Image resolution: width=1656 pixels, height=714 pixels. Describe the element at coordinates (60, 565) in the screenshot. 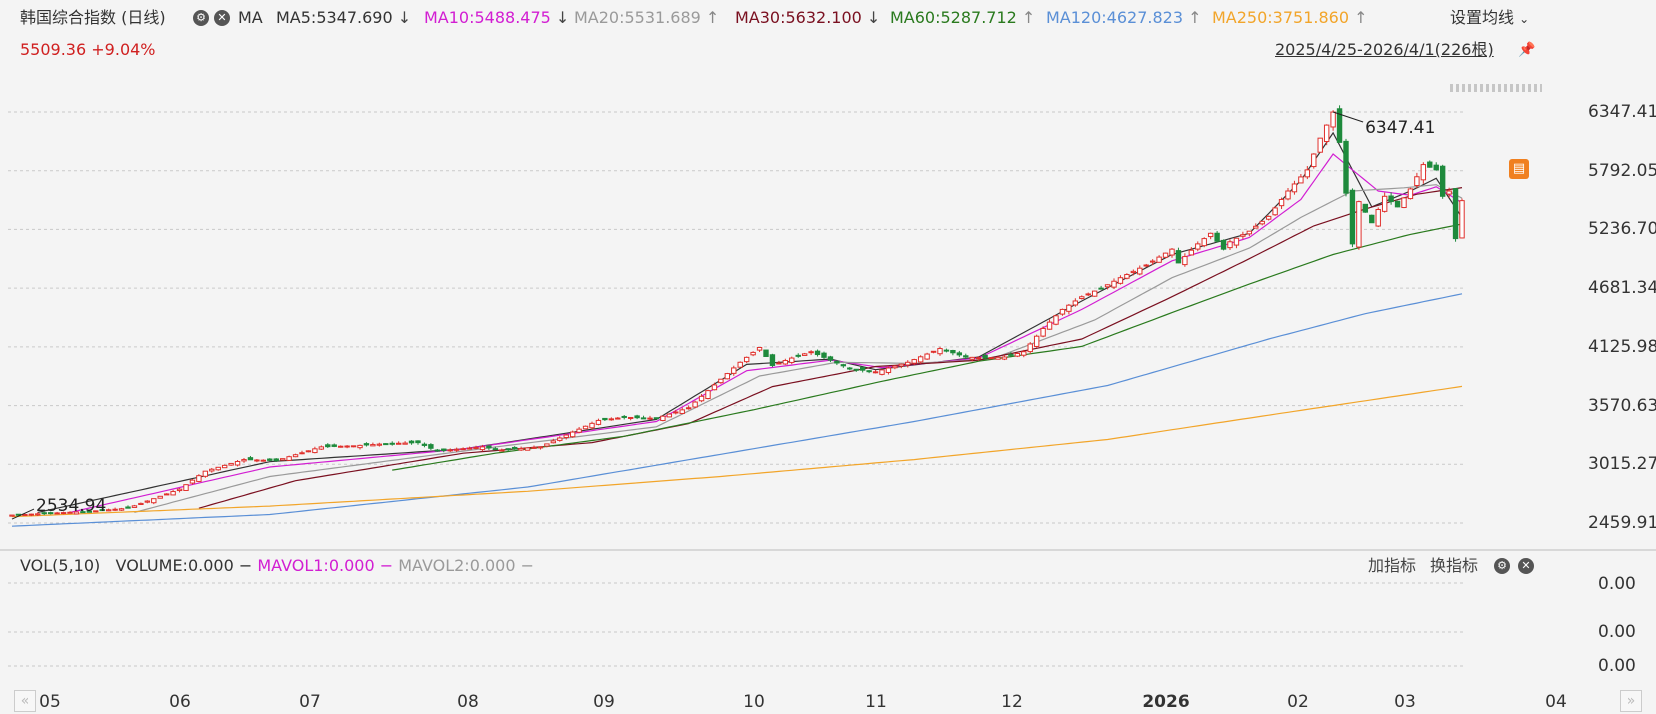

I see `vol-label: VOL(5,10)` at that location.